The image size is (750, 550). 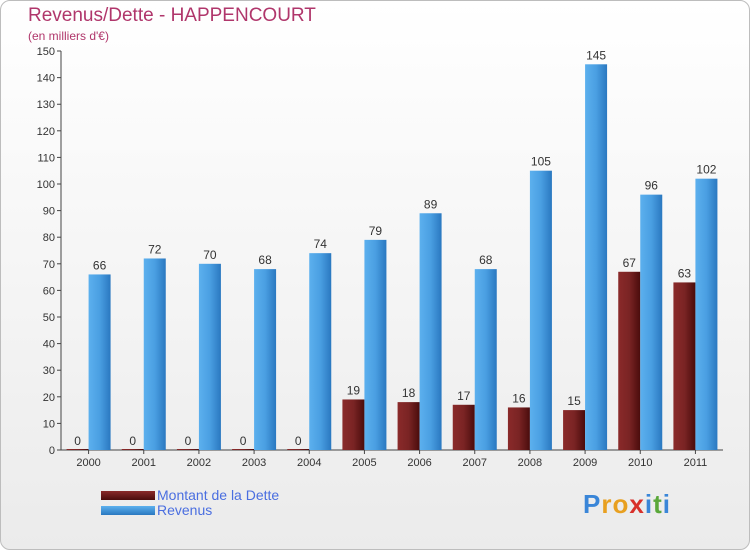 I want to click on data-label-dette: 17, so click(x=464, y=396).